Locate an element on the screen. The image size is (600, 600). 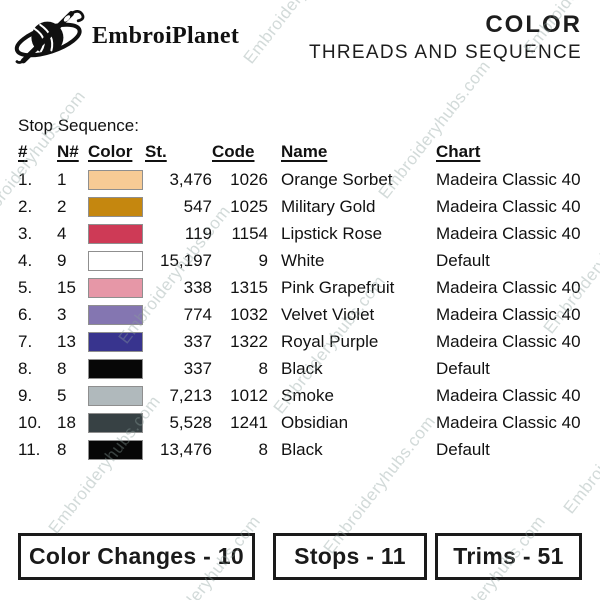
table-header-row: # N# Color St. Code Name Chart is located at coordinates (306, 154).